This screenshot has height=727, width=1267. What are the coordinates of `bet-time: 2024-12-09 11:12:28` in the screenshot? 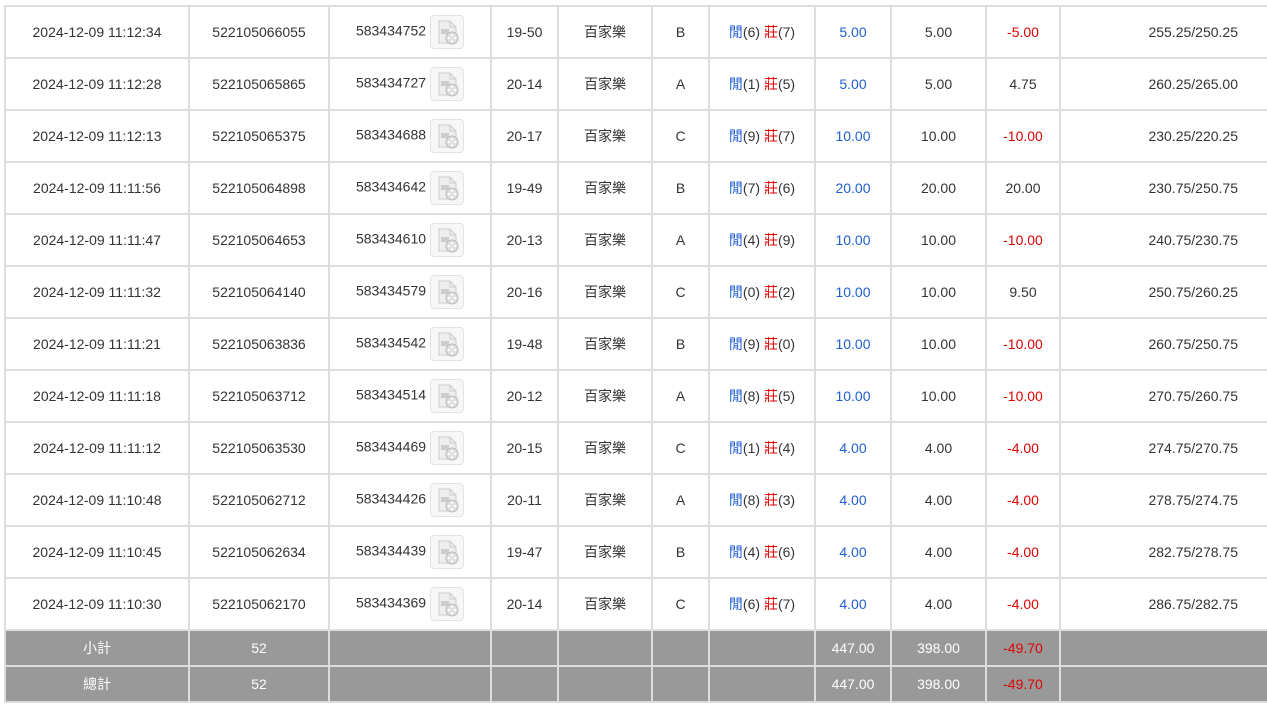 It's located at (97, 84).